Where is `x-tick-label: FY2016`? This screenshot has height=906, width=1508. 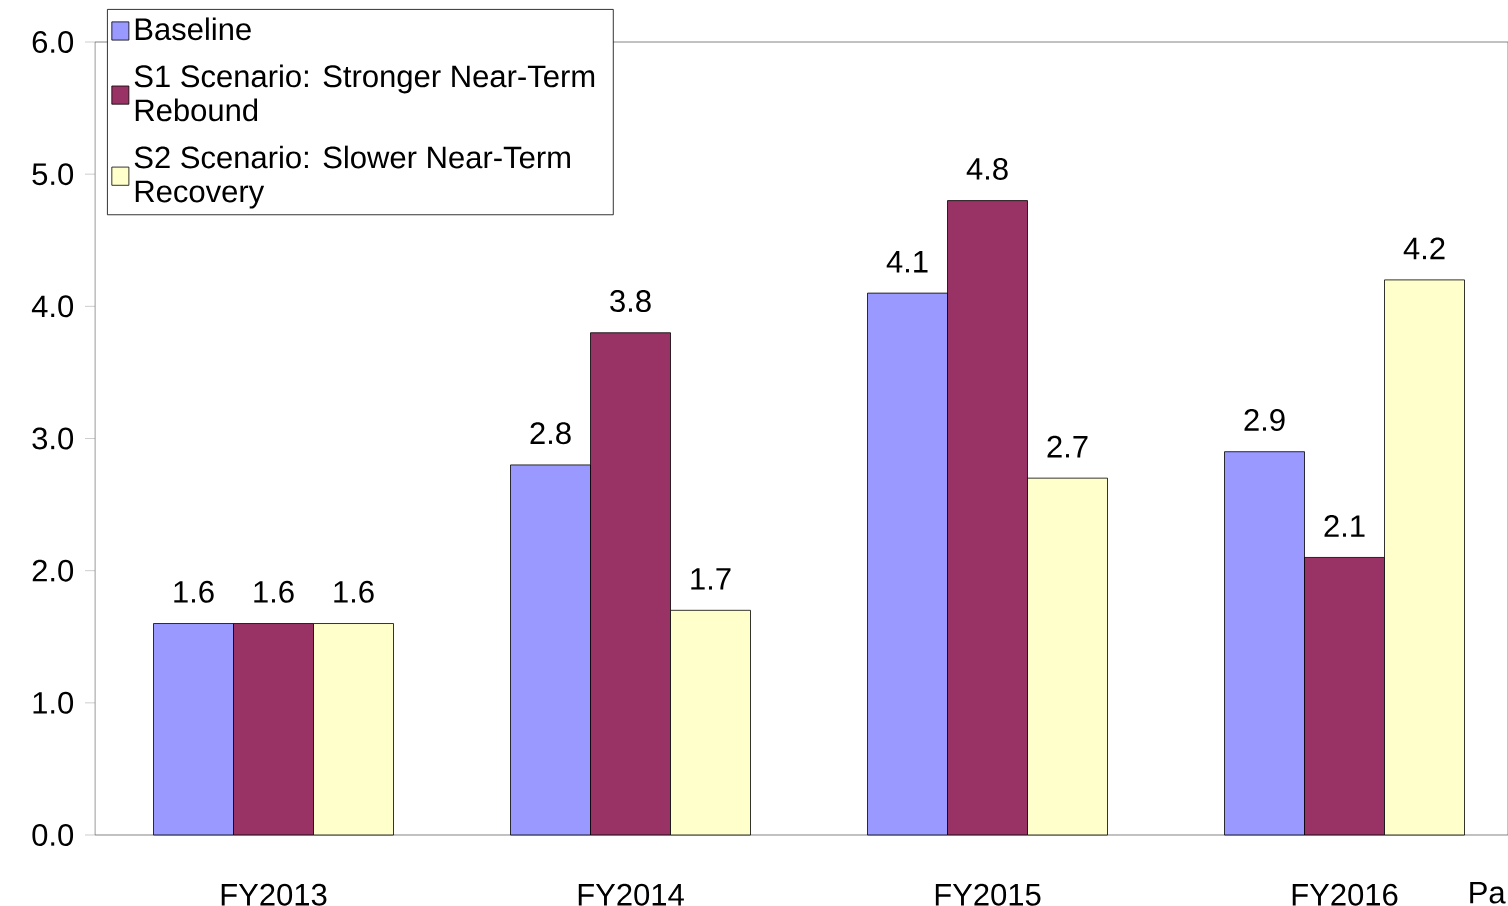
x-tick-label: FY2016 is located at coordinates (1345, 894).